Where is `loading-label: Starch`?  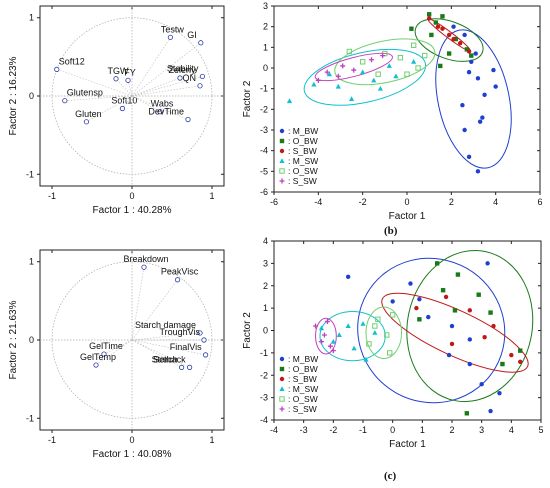
loading-label: Starch is located at coordinates (165, 359).